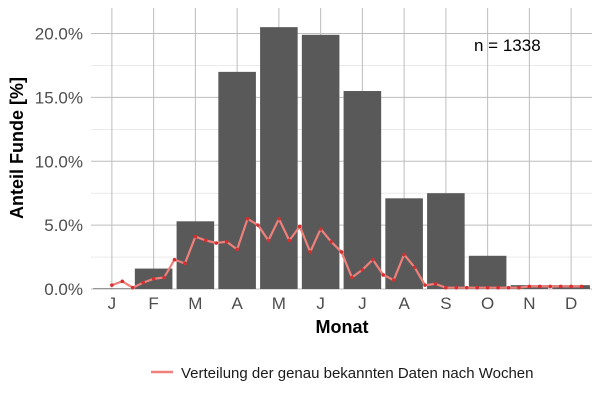  What do you see at coordinates (445, 303) in the screenshot?
I see `x-tick-label: S` at bounding box center [445, 303].